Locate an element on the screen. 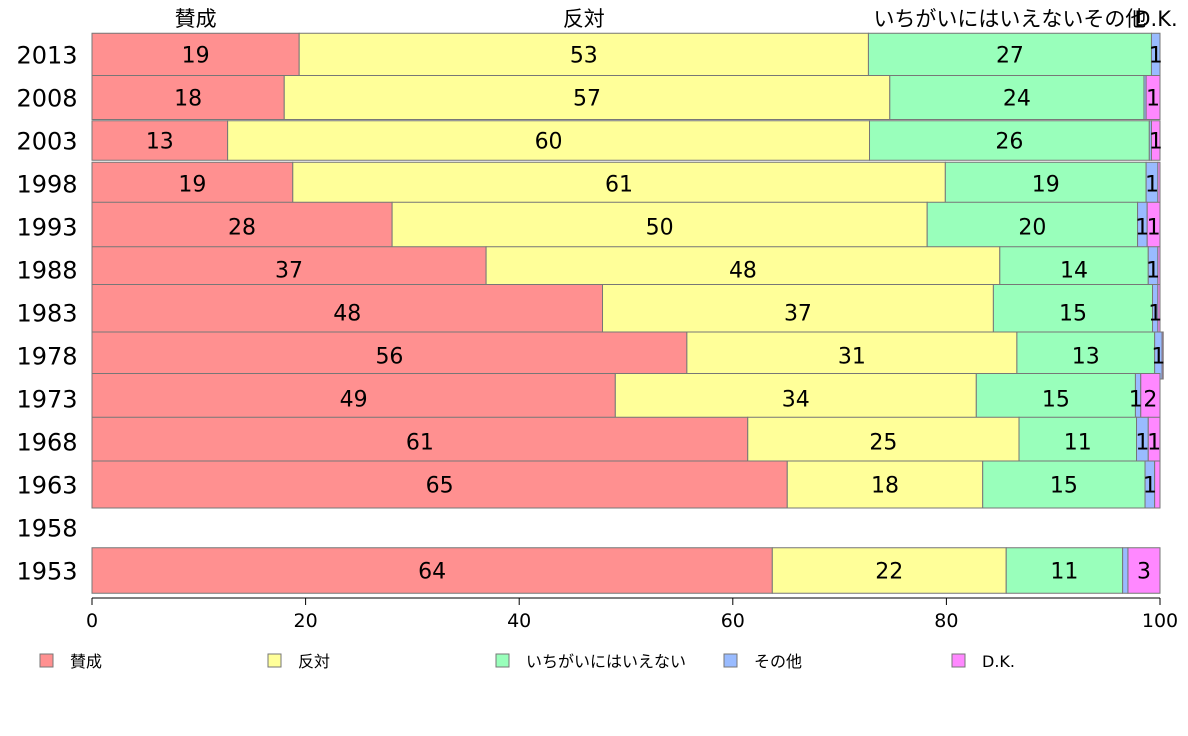  x-axis: 0 20 40 60 80 100 is located at coordinates (632, 614).